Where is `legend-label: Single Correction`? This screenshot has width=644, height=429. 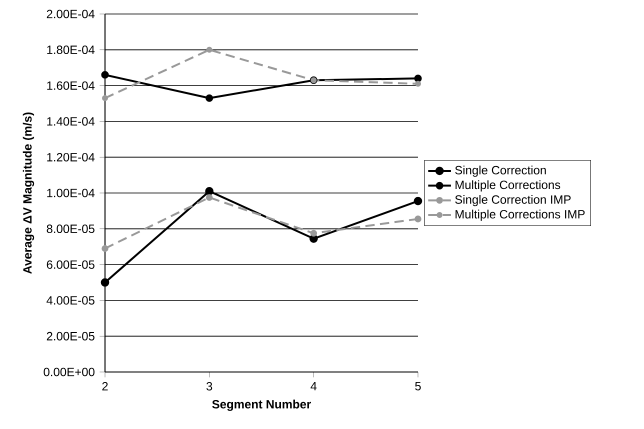 legend-label: Single Correction is located at coordinates (500, 171).